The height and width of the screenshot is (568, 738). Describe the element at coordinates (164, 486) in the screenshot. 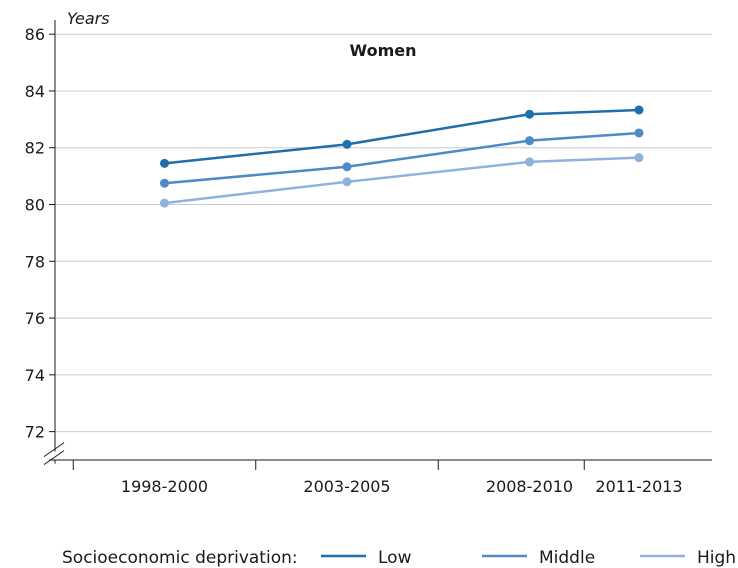

I see `x-tick-label: 1998-2000` at that location.